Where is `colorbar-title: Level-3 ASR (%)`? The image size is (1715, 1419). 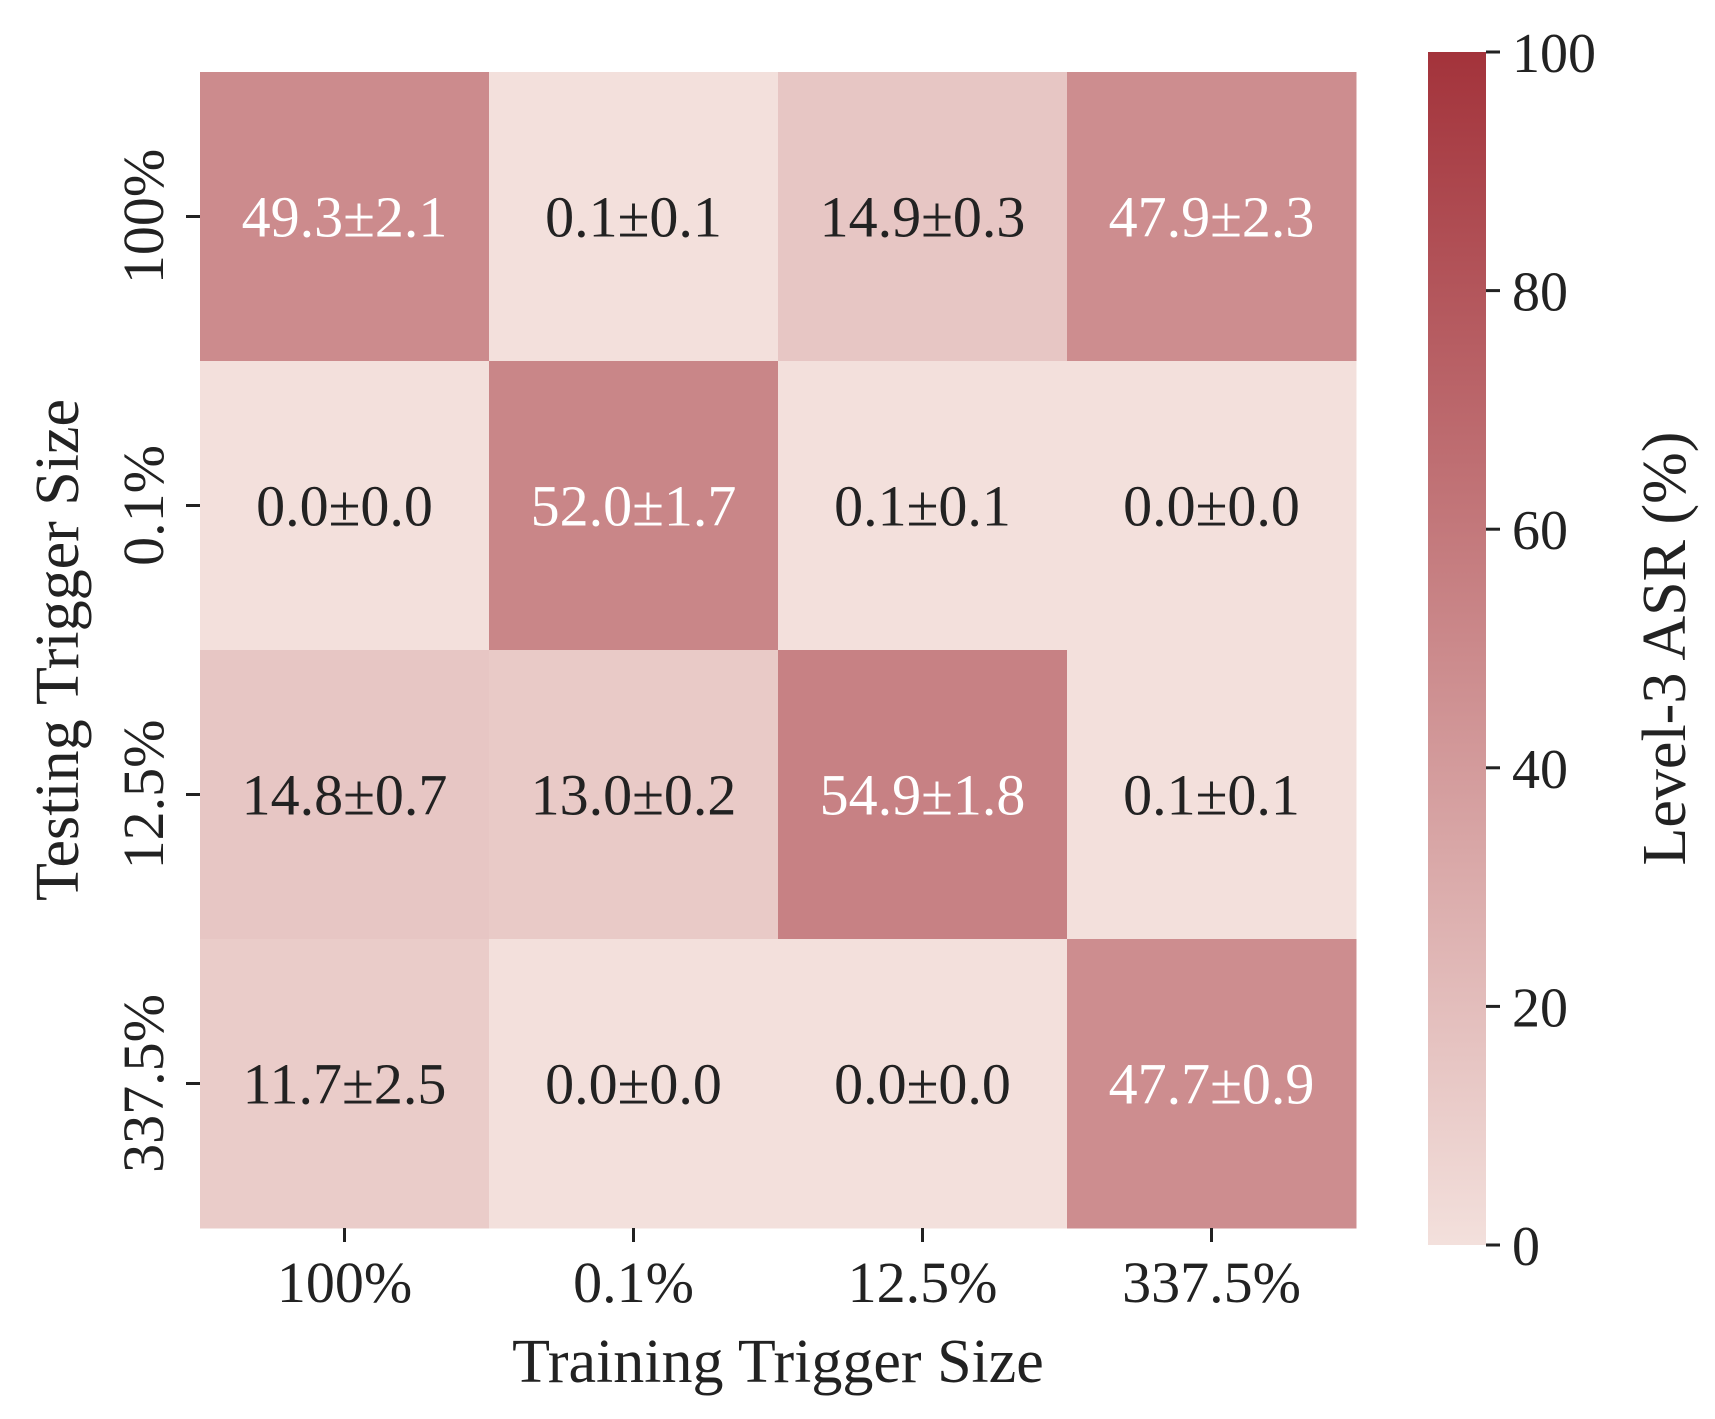 colorbar-title: Level-3 ASR (%) is located at coordinates (1665, 649).